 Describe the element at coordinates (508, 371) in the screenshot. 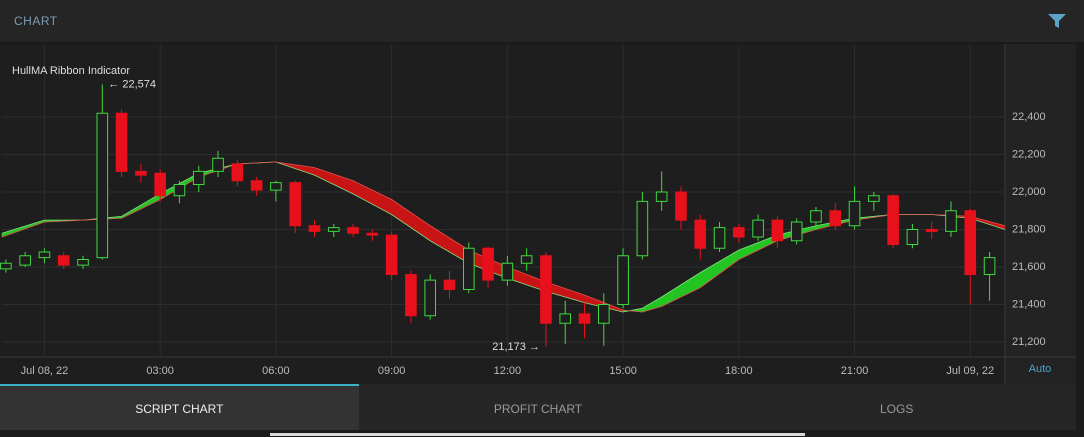

I see `x-tick-label: 12:00` at that location.